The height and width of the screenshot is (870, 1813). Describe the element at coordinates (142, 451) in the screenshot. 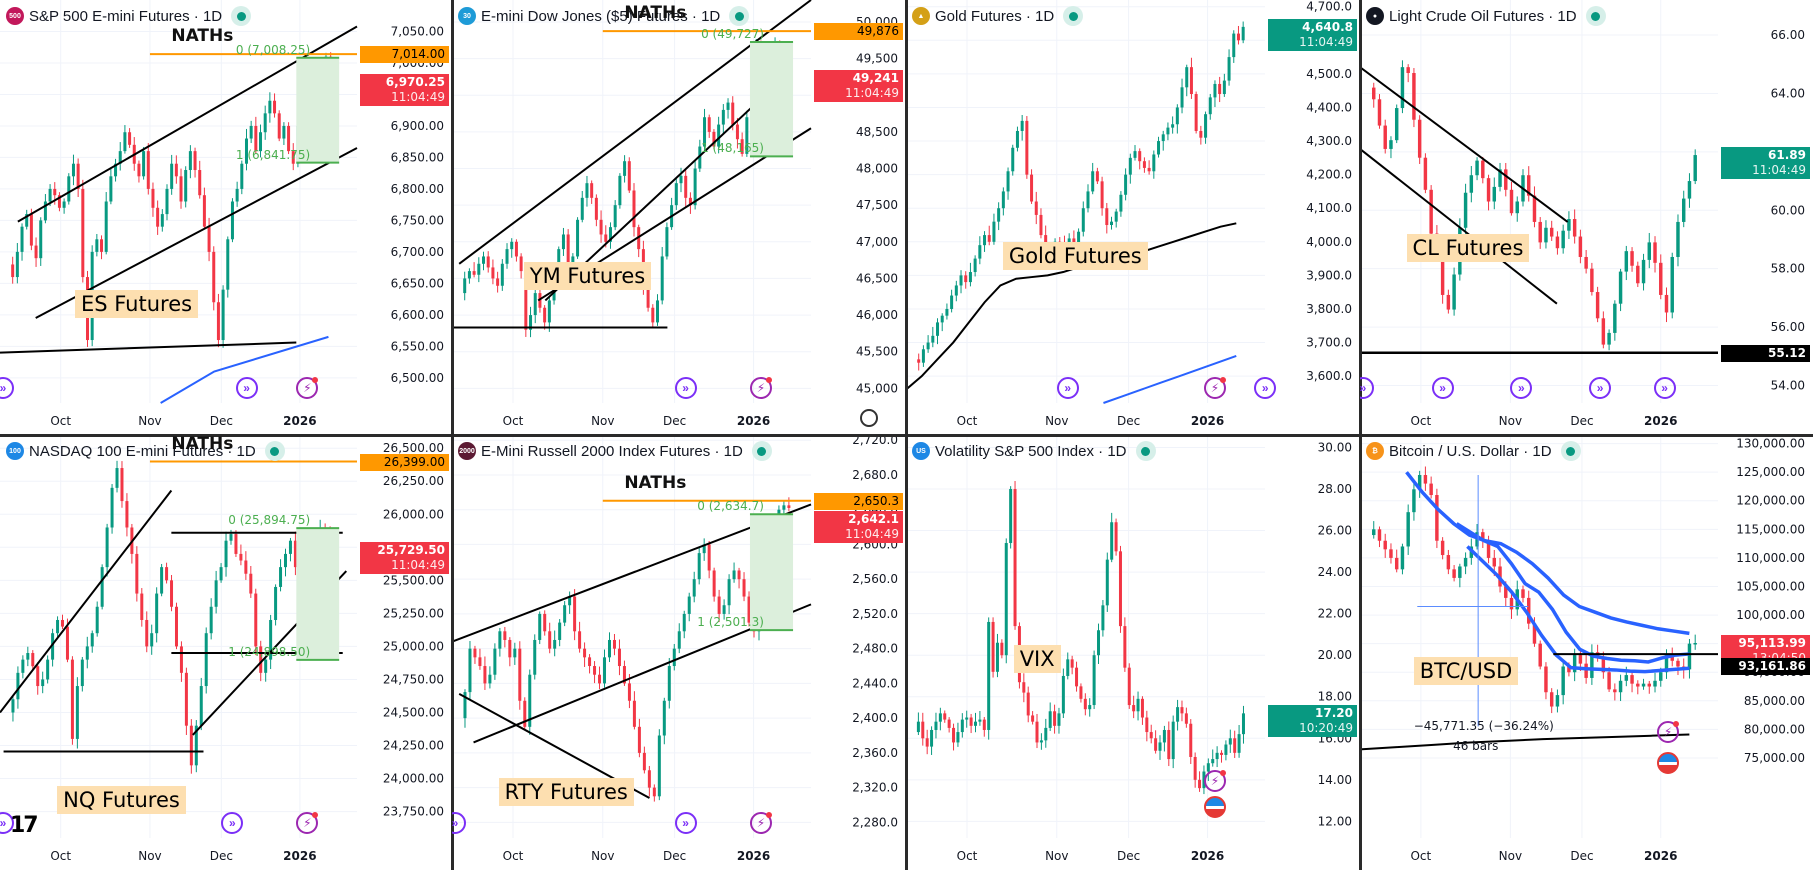

I see `symbol-title: NASDAQ 100 E-mini Futures · 1D` at that location.